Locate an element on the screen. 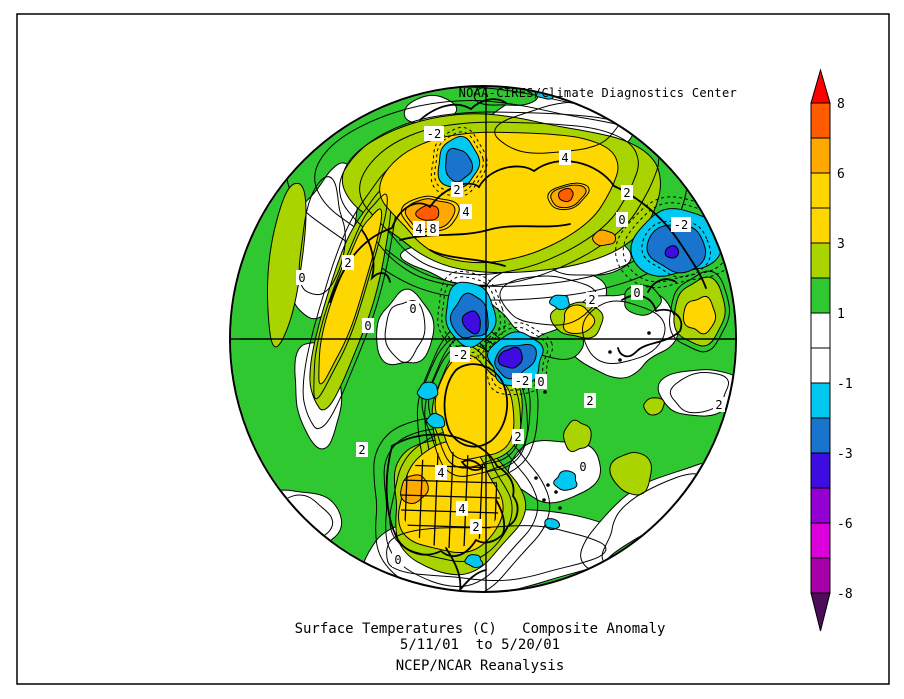  contour-label: 8 is located at coordinates (432, 229).